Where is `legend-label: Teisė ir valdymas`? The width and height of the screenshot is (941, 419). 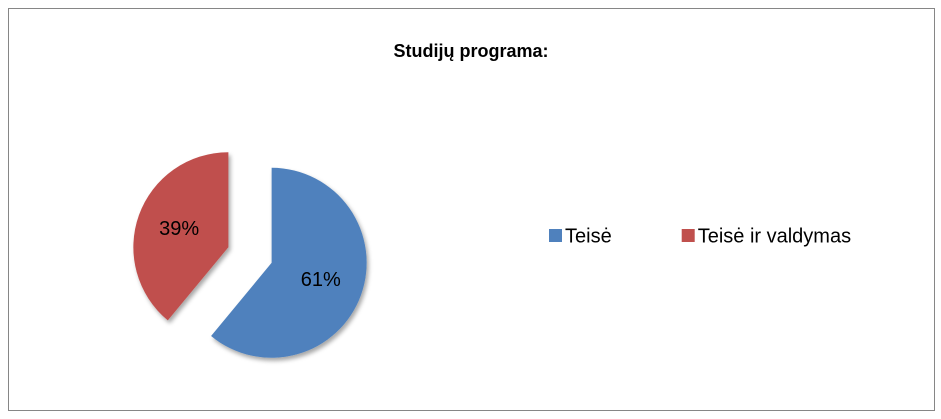 legend-label: Teisė ir valdymas is located at coordinates (774, 236).